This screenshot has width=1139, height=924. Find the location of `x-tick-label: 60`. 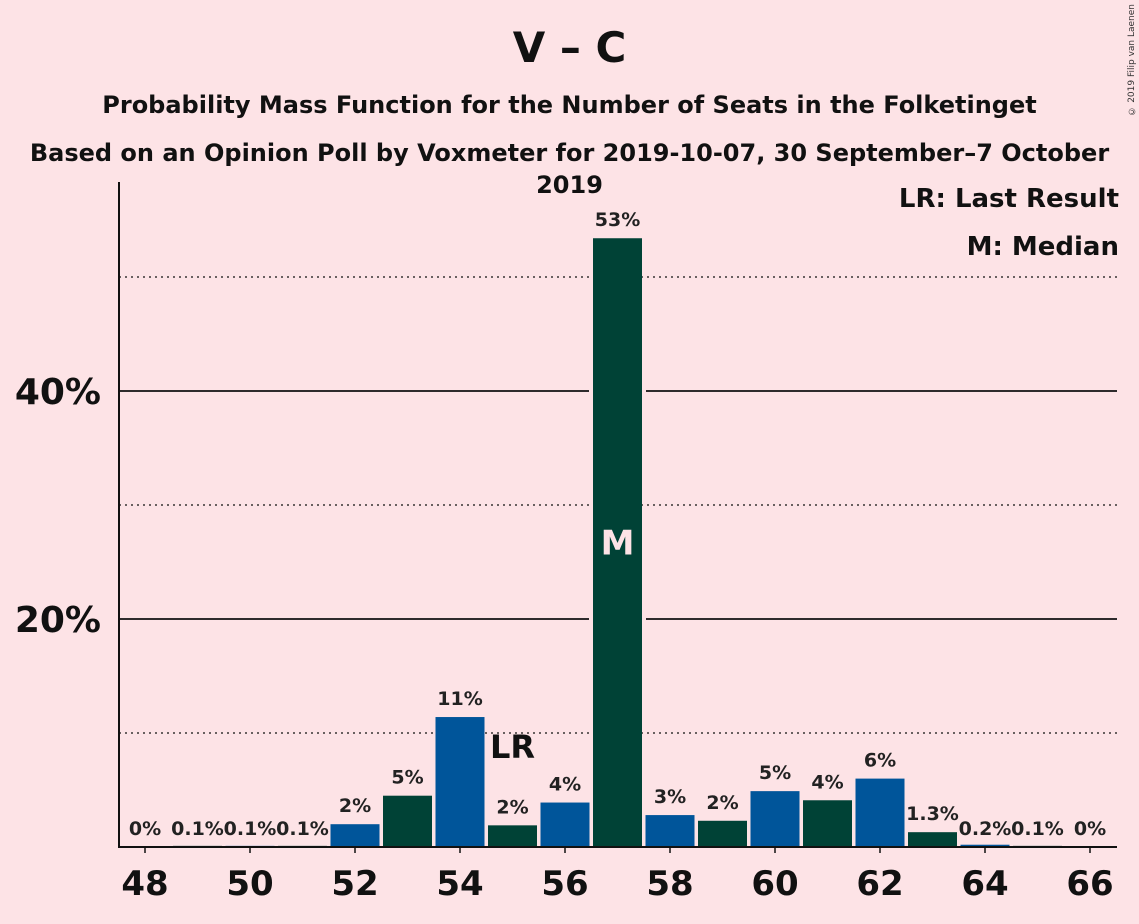

x-tick-label: 60 is located at coordinates (774, 884).